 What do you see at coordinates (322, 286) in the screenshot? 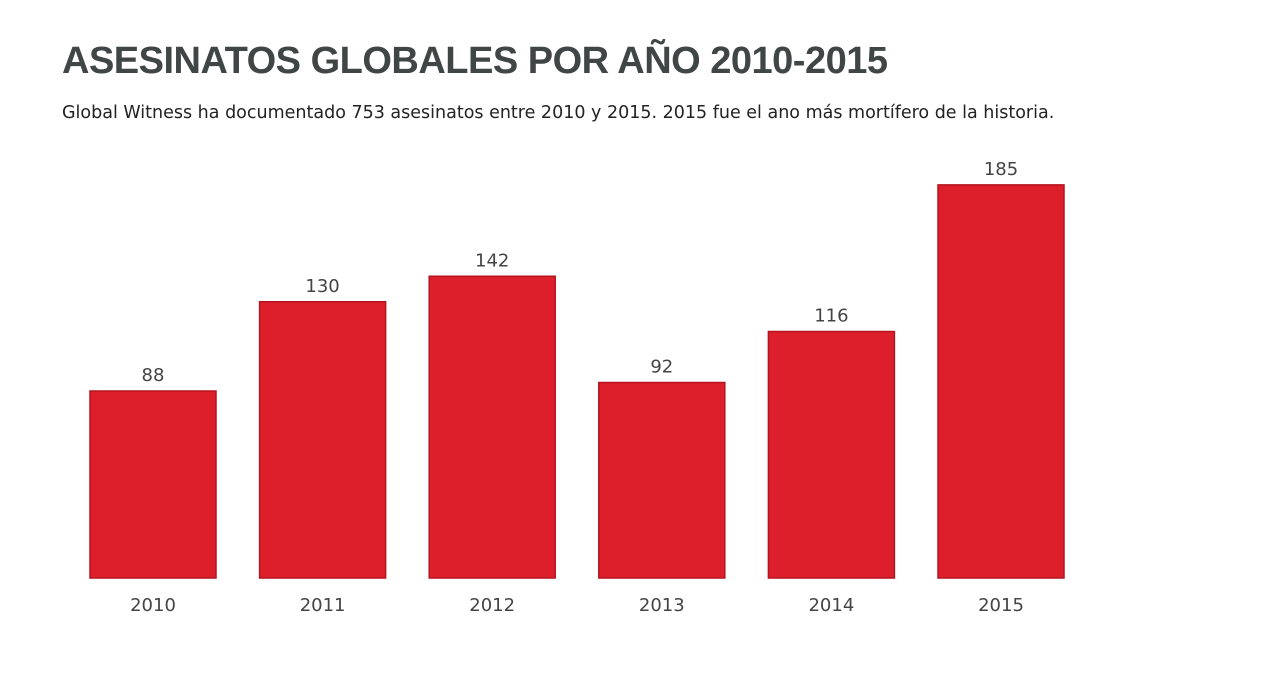
I see `value-label: 130` at bounding box center [322, 286].